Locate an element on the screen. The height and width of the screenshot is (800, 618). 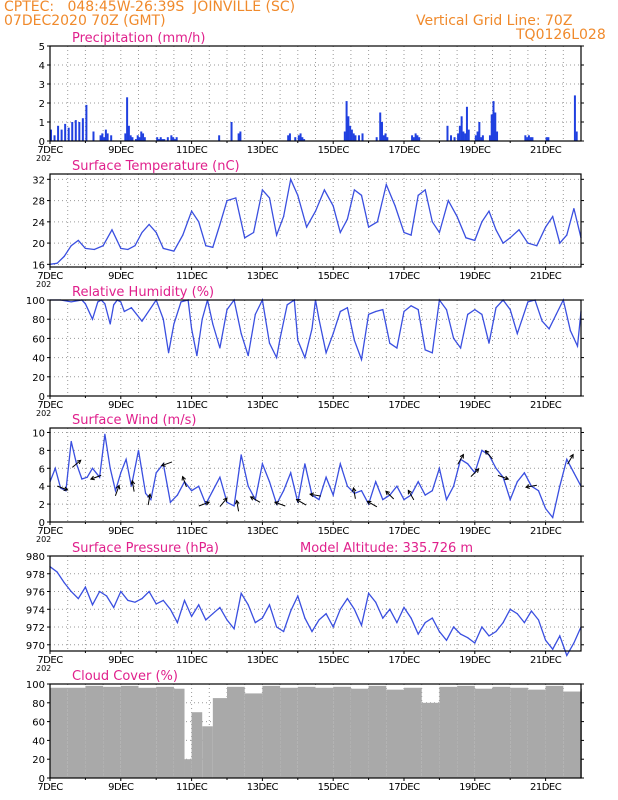
station-header: CPTEC: 048:45W-26:39S JOINVILLE (SC) is located at coordinates (150, 7).